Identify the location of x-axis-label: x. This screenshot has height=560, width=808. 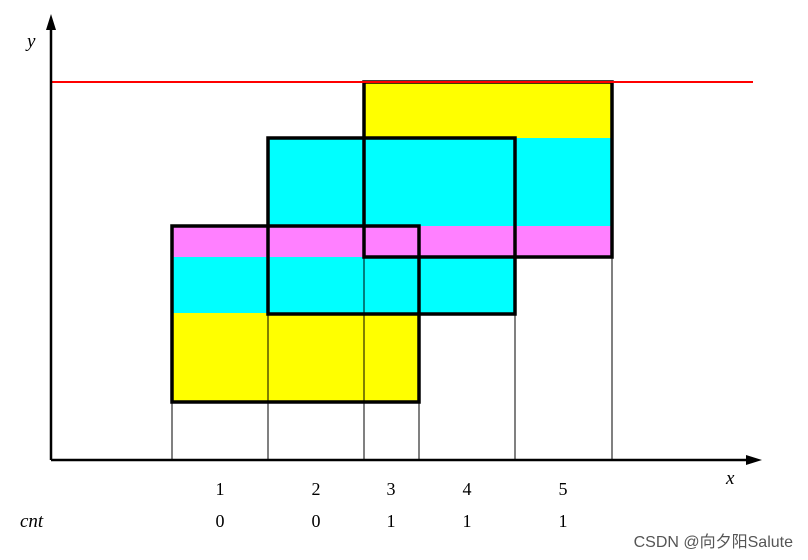
(730, 478).